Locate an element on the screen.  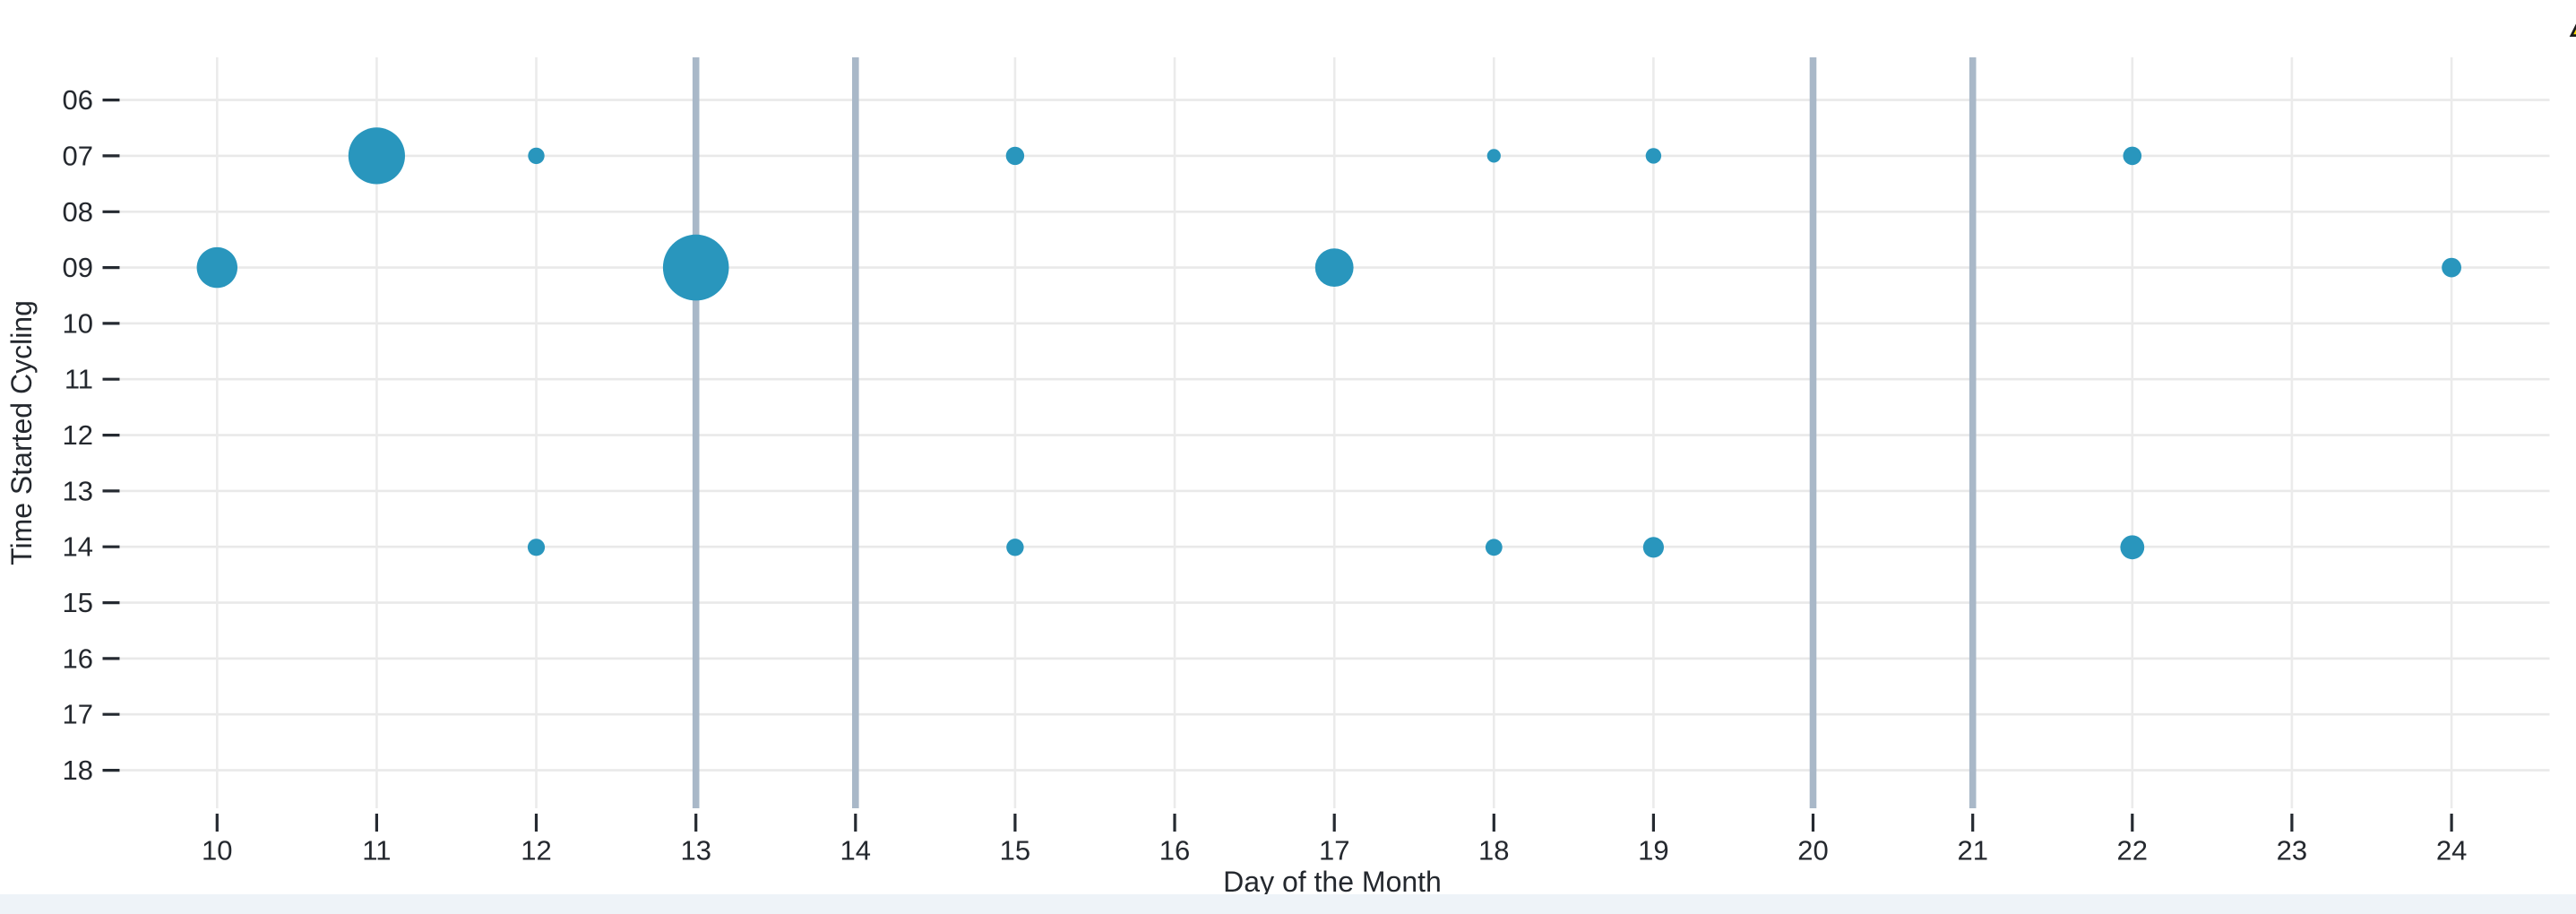
svg-text: 06 is located at coordinates (78, 100).